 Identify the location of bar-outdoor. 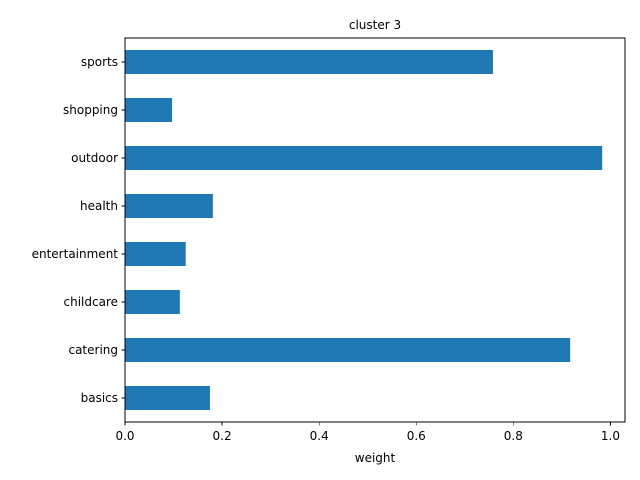
(364, 158).